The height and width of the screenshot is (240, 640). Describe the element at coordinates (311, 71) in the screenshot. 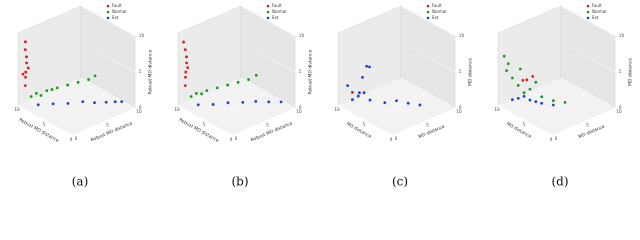

I see `z-axis-label: Robust MD distance` at that location.